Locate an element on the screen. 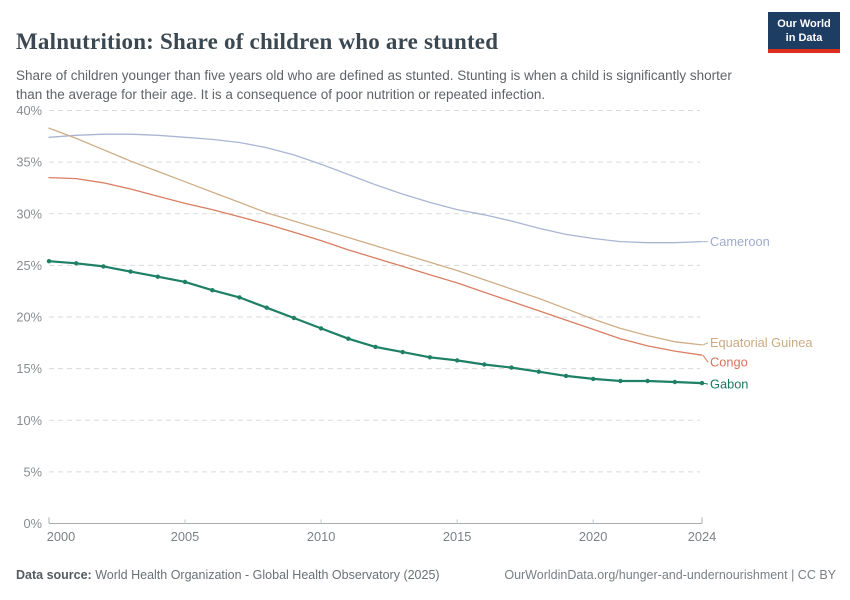 The image size is (850, 600). marker-gabon-2022 is located at coordinates (647, 381).